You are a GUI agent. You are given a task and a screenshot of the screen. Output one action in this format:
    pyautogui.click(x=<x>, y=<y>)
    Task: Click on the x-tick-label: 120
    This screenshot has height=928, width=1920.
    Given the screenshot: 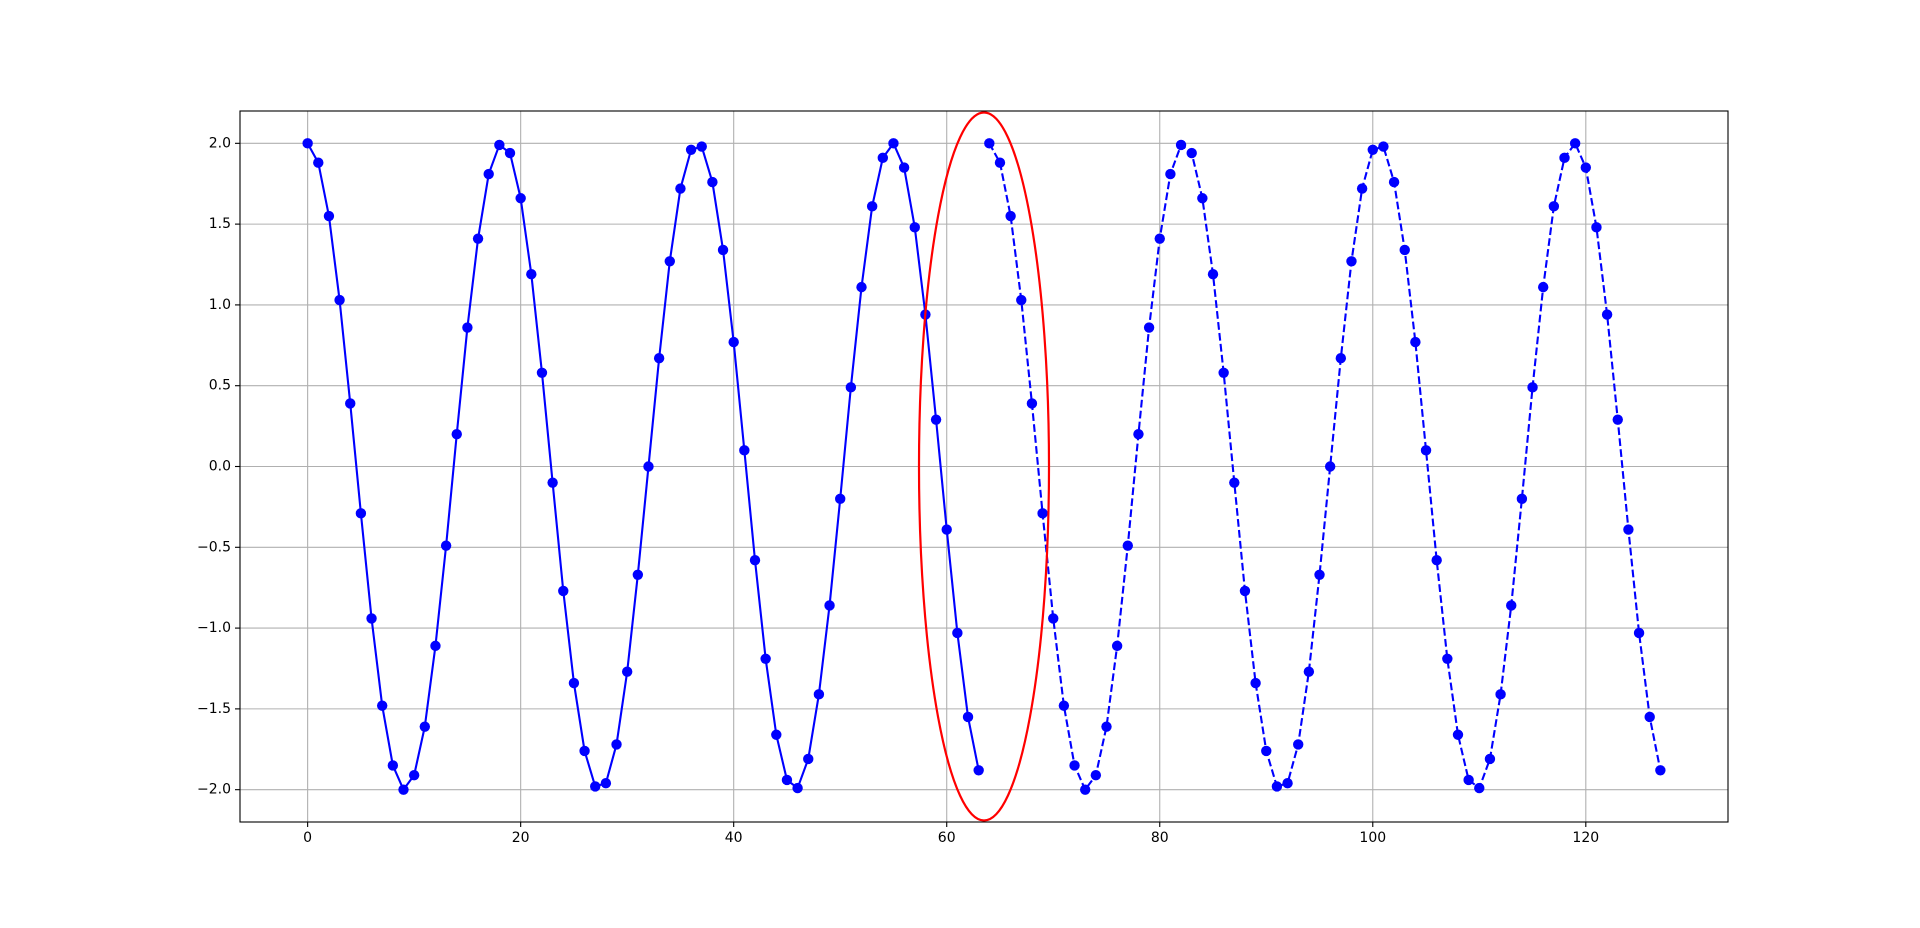 What is the action you would take?
    pyautogui.click(x=1585, y=838)
    